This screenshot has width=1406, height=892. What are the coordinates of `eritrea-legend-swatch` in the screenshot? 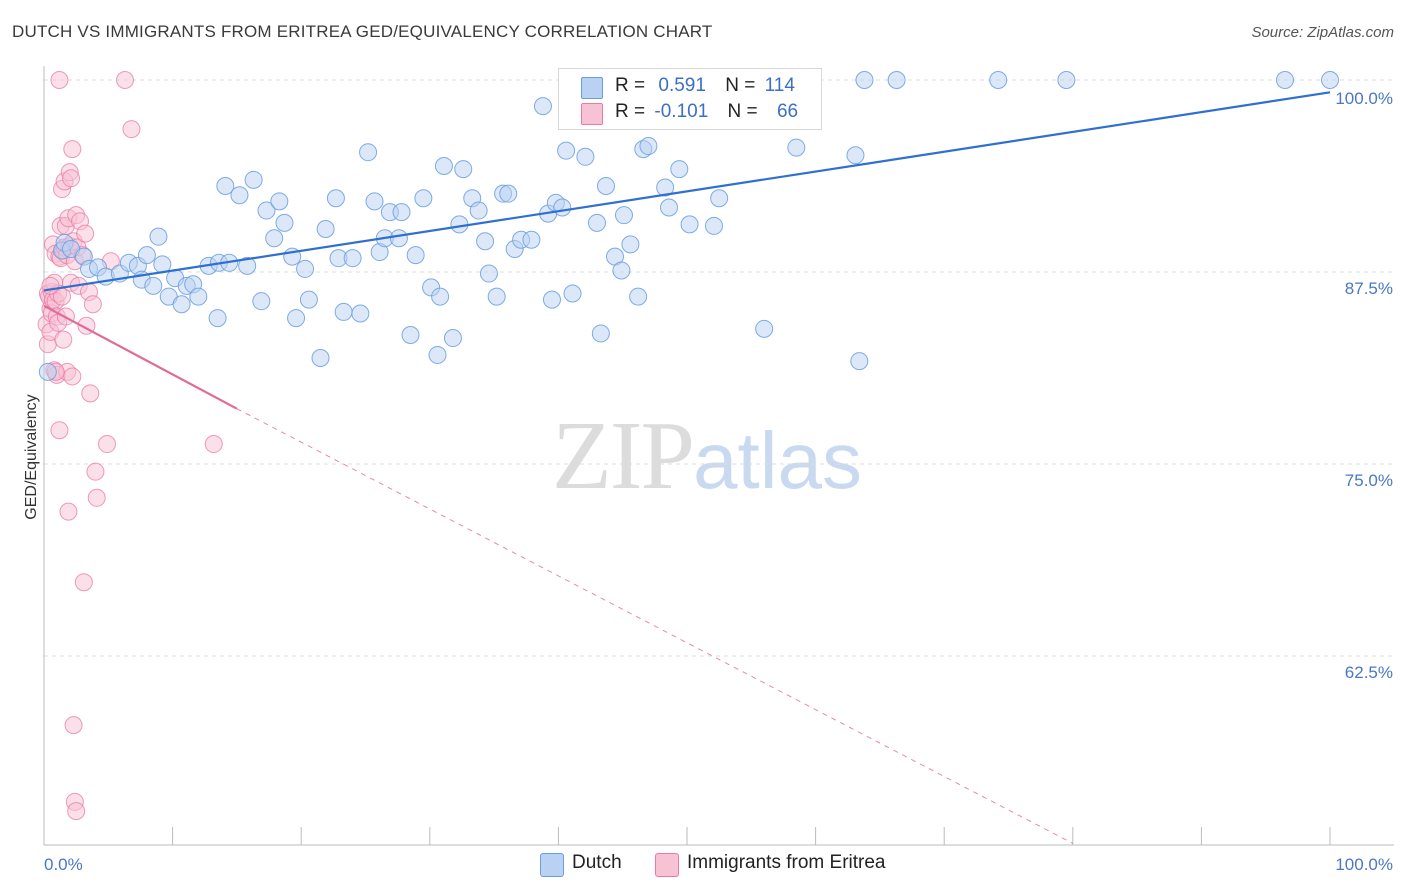 It's located at (667, 865).